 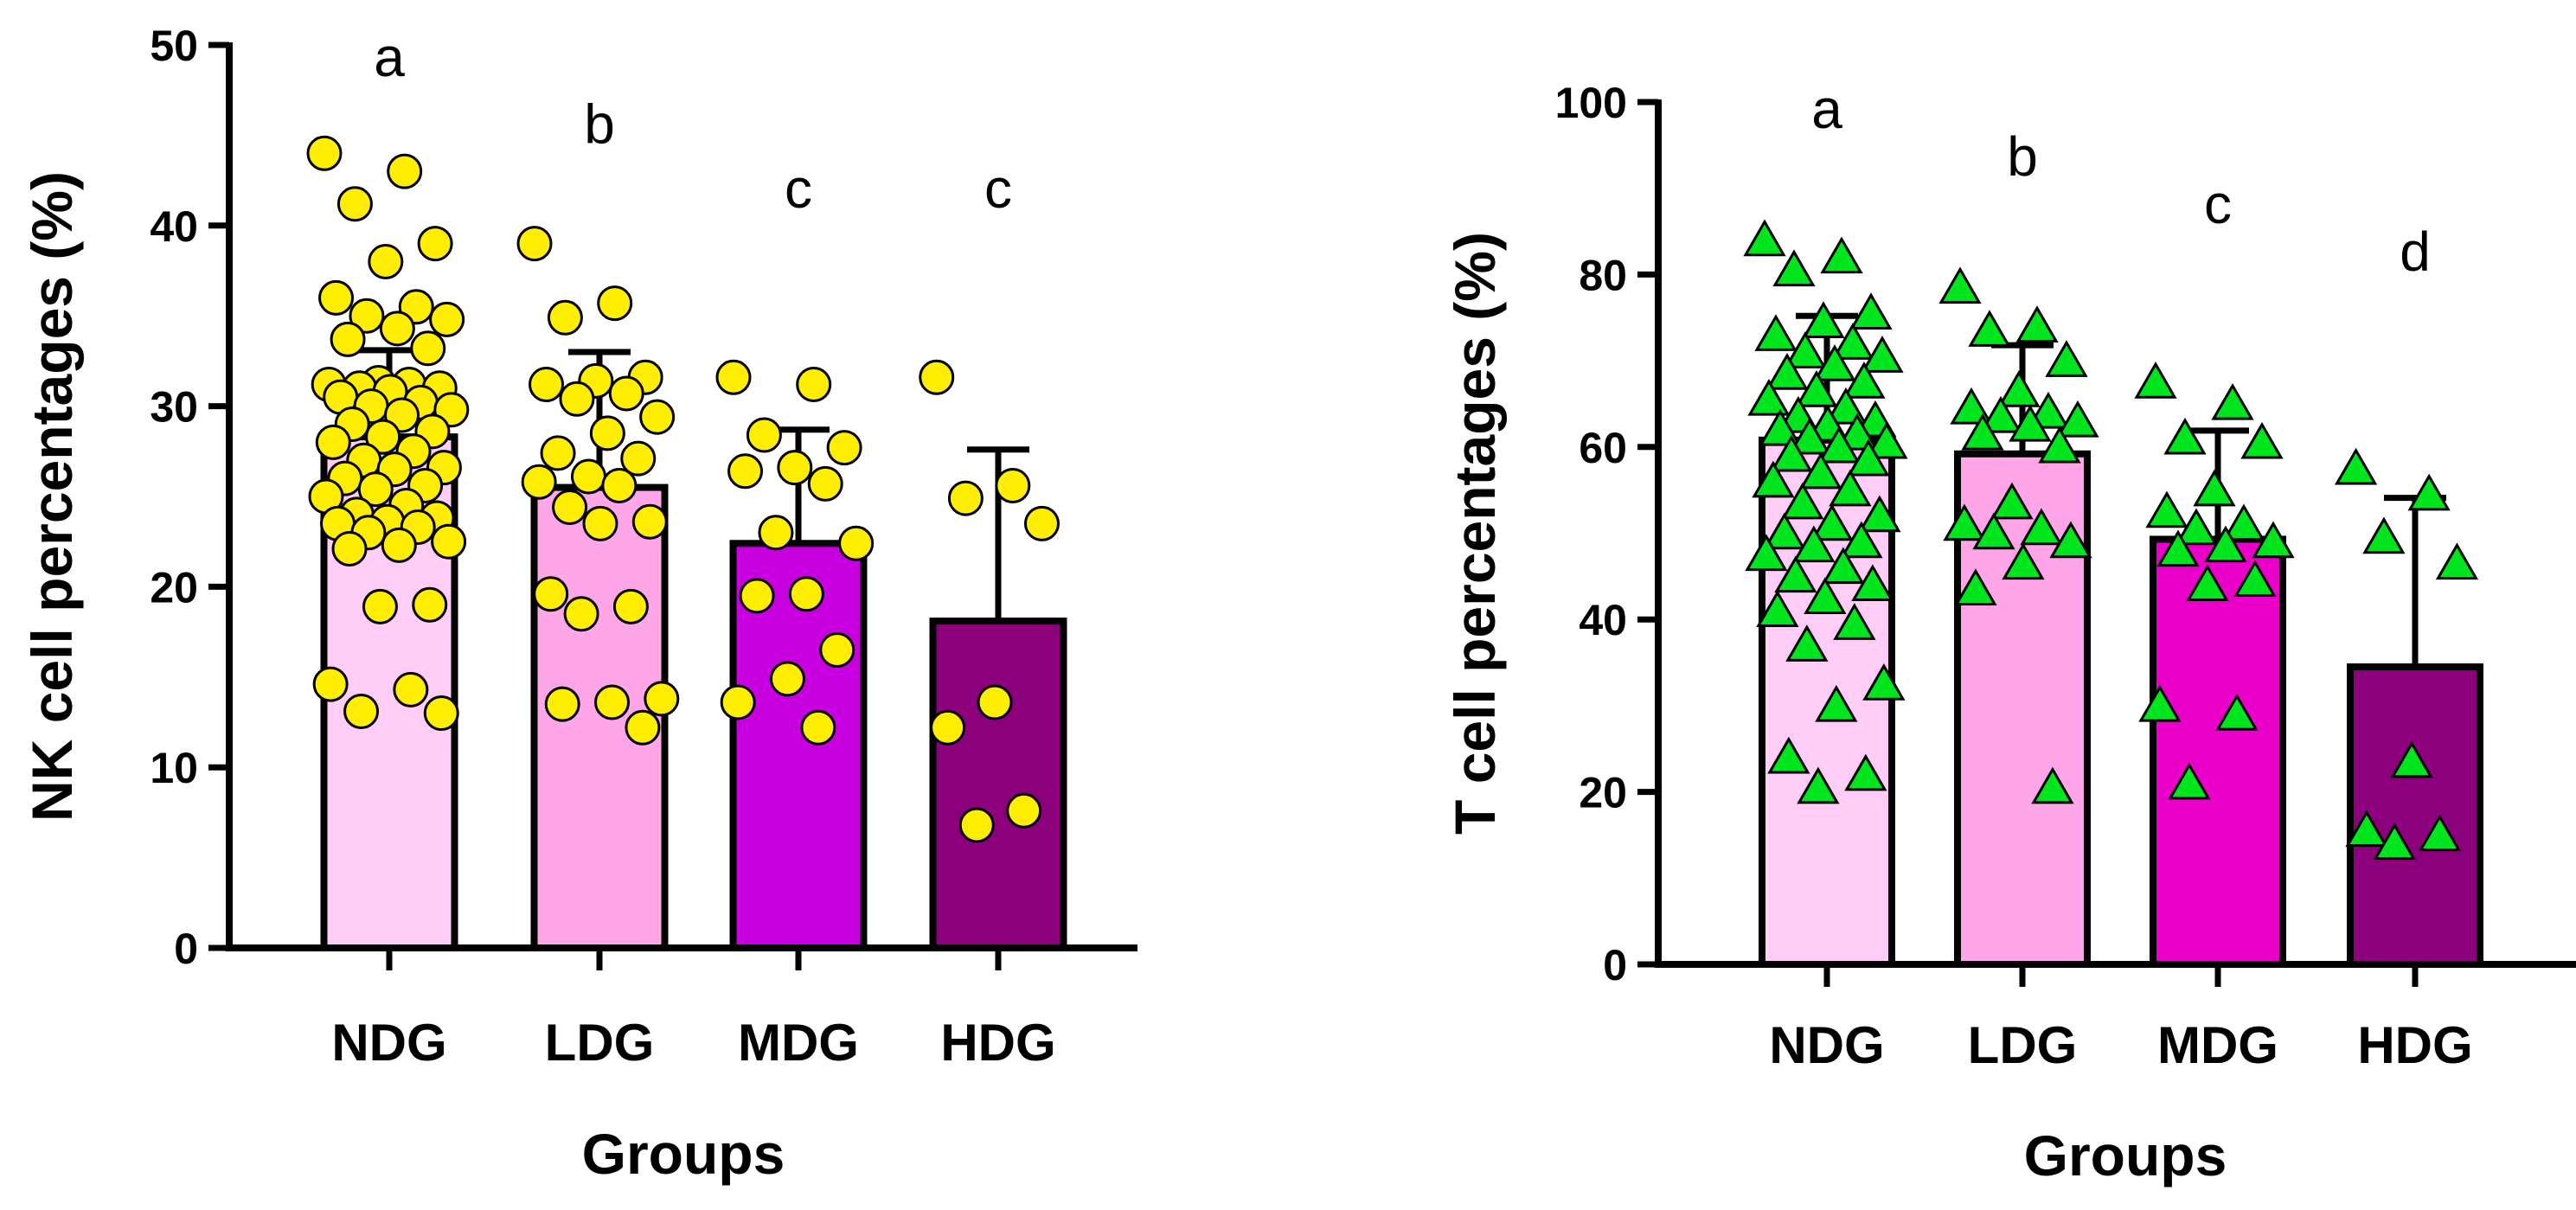 What do you see at coordinates (599, 124) in the screenshot?
I see `significance-letter: b` at bounding box center [599, 124].